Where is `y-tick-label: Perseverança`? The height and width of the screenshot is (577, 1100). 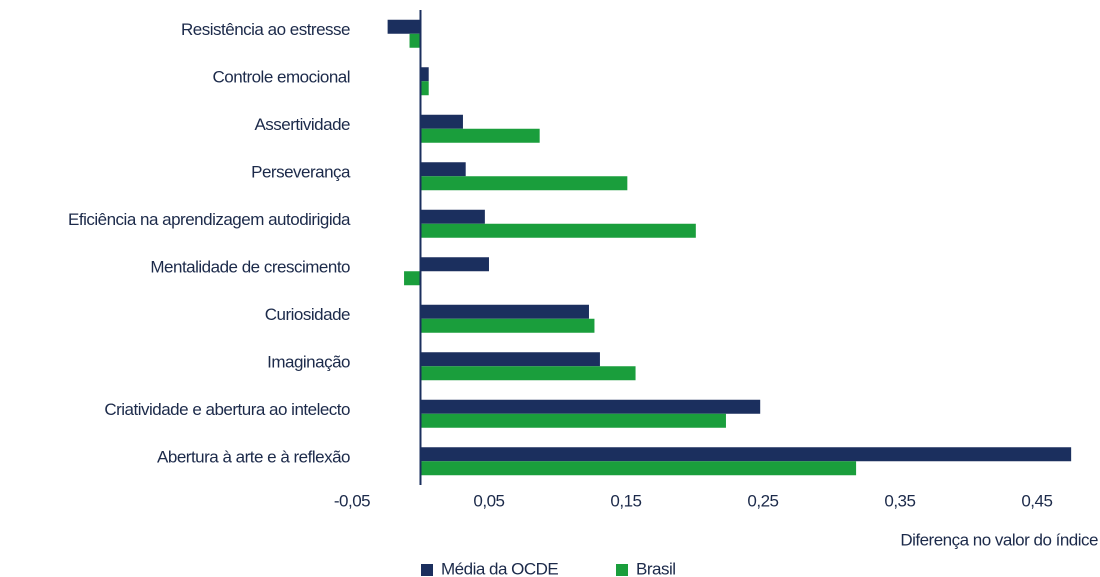
y-tick-label: Perseverança is located at coordinates (301, 172).